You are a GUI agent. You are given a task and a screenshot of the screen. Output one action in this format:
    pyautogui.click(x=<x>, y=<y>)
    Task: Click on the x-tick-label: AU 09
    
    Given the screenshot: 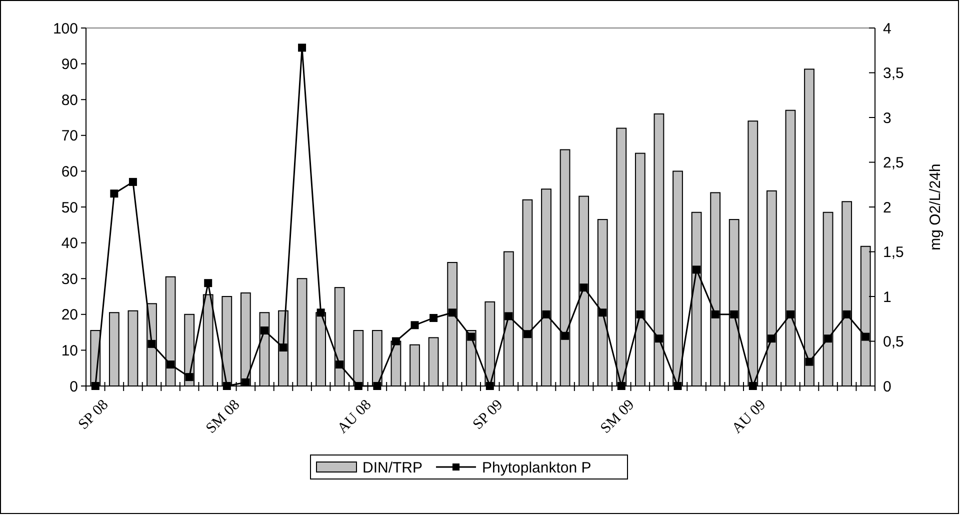 What is the action you would take?
    pyautogui.click(x=749, y=416)
    